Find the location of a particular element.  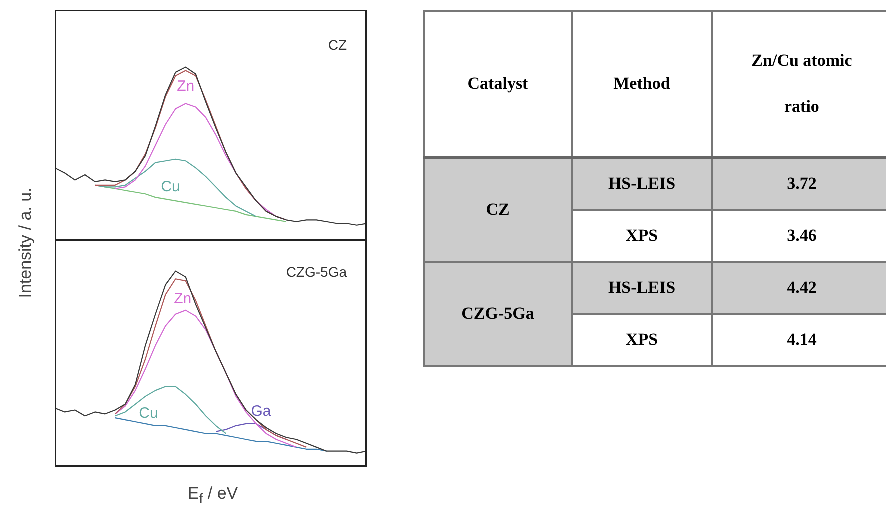

category-label: Zn/Cu atomic ratio is located at coordinates (802, 83).